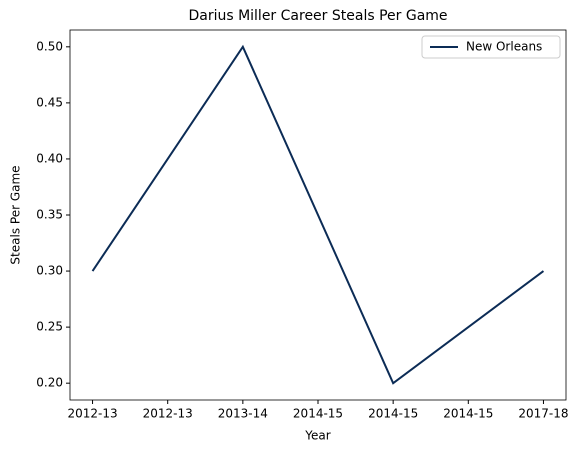 The image size is (582, 453). Describe the element at coordinates (49, 327) in the screenshot. I see `y-tick-label: 0.25` at that location.